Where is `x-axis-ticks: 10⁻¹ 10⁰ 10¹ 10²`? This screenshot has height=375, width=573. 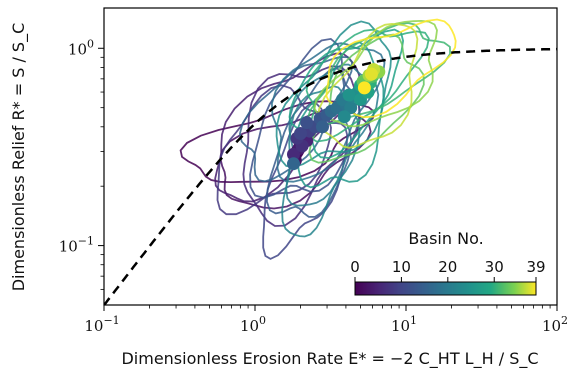
x-axis-ticks: 10⁻¹ 10⁰ 10¹ 10² is located at coordinates (326, 320).